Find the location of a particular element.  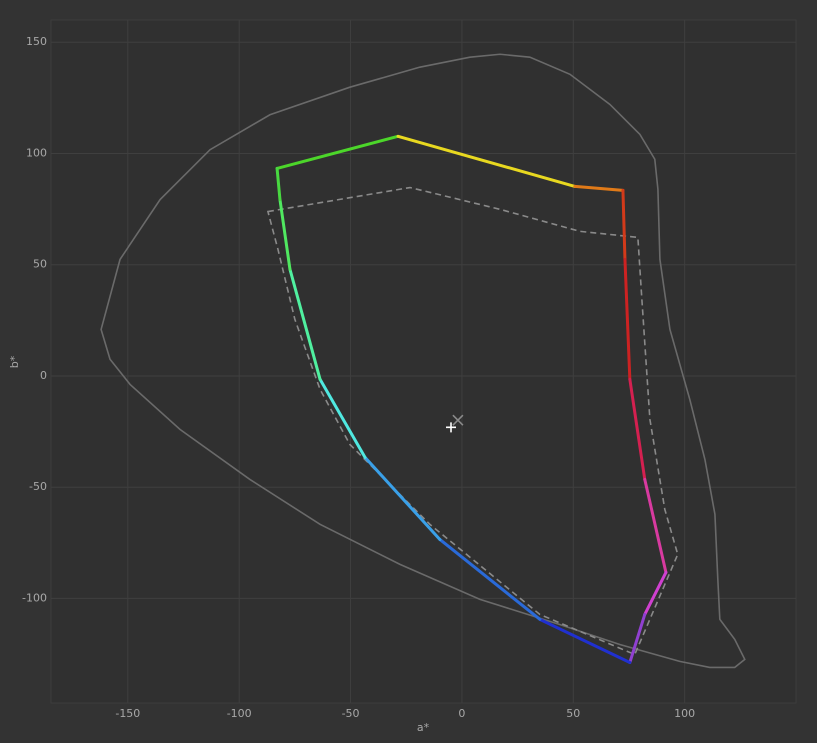

x-tick-label: 50 is located at coordinates (573, 713).